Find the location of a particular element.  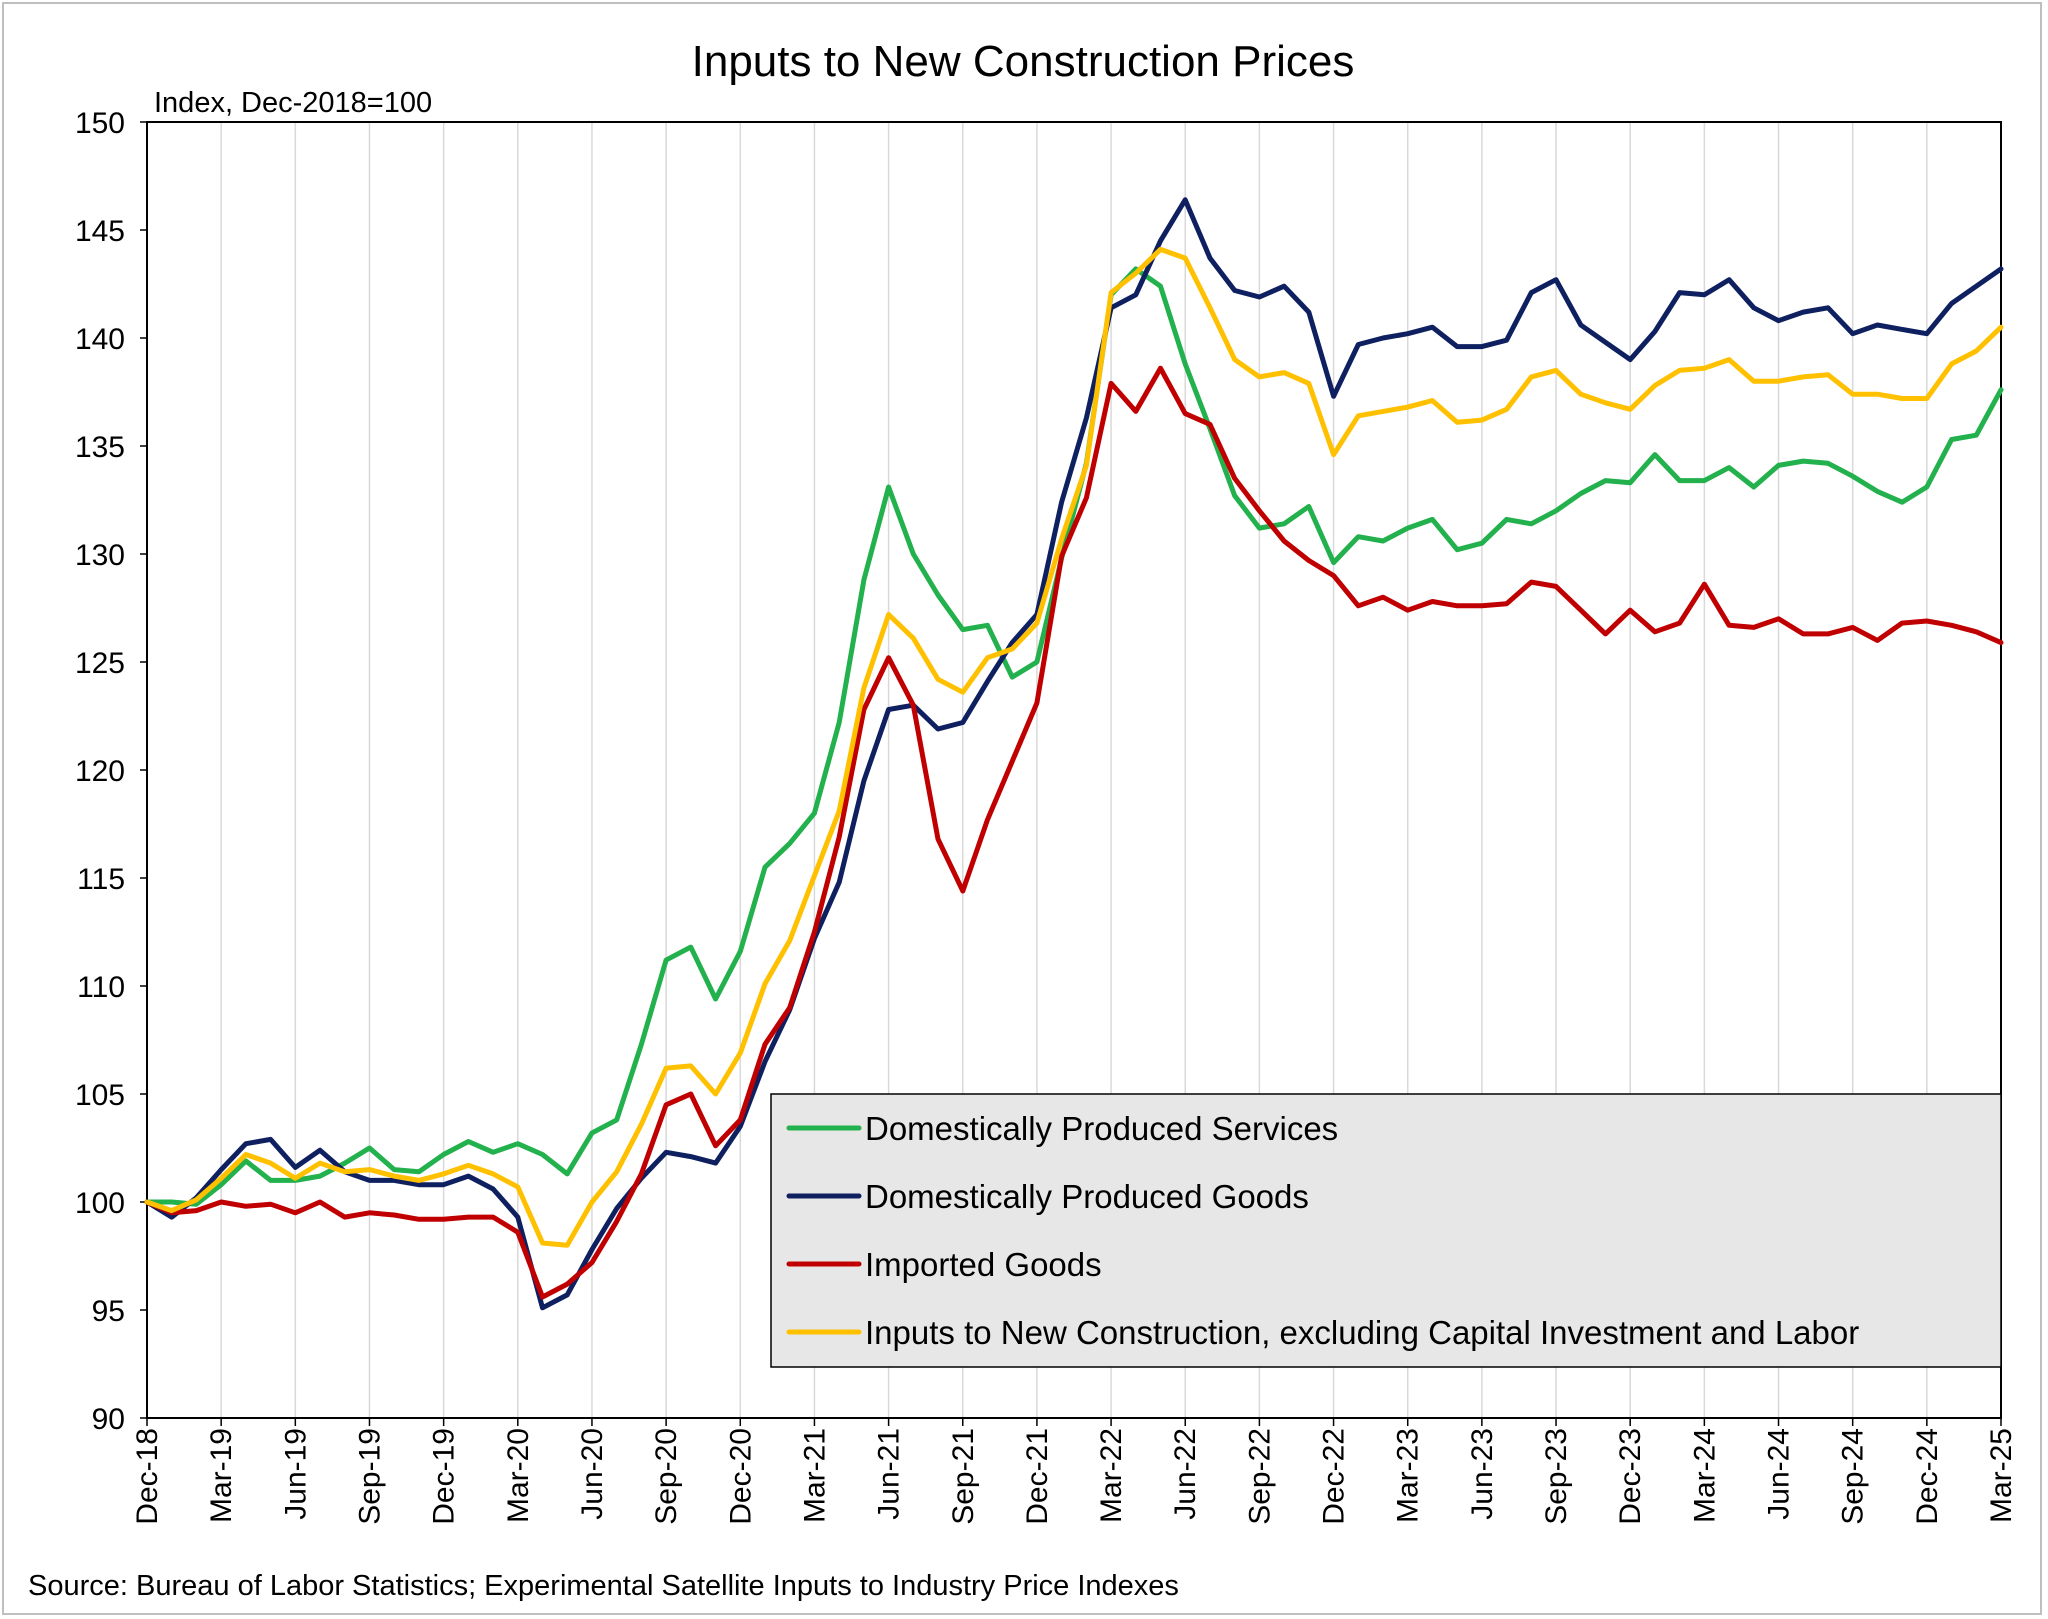

x-tick-label: Sep-20 is located at coordinates (666, 1476).